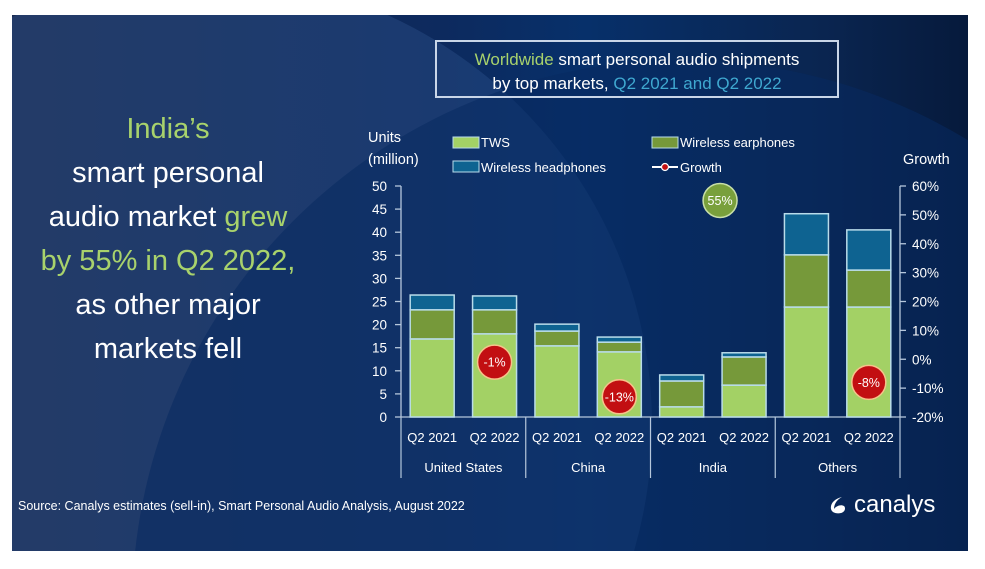 The image size is (985, 569). What do you see at coordinates (925, 330) in the screenshot?
I see `y2-tick-label: 10%` at bounding box center [925, 330].